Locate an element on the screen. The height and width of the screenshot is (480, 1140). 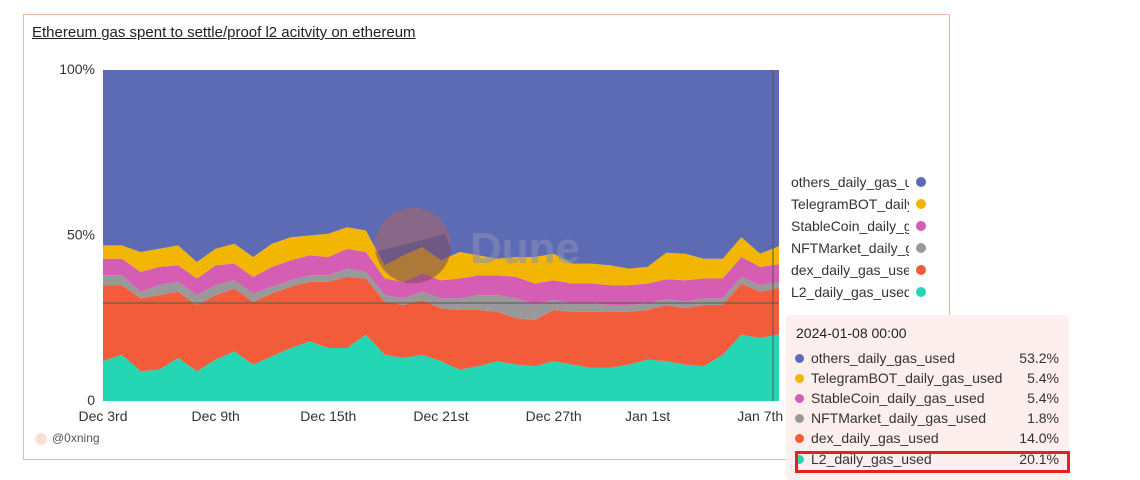
tooltip-row: NFTMarket_daily_gas_used 1.8% is located at coordinates (927, 419).